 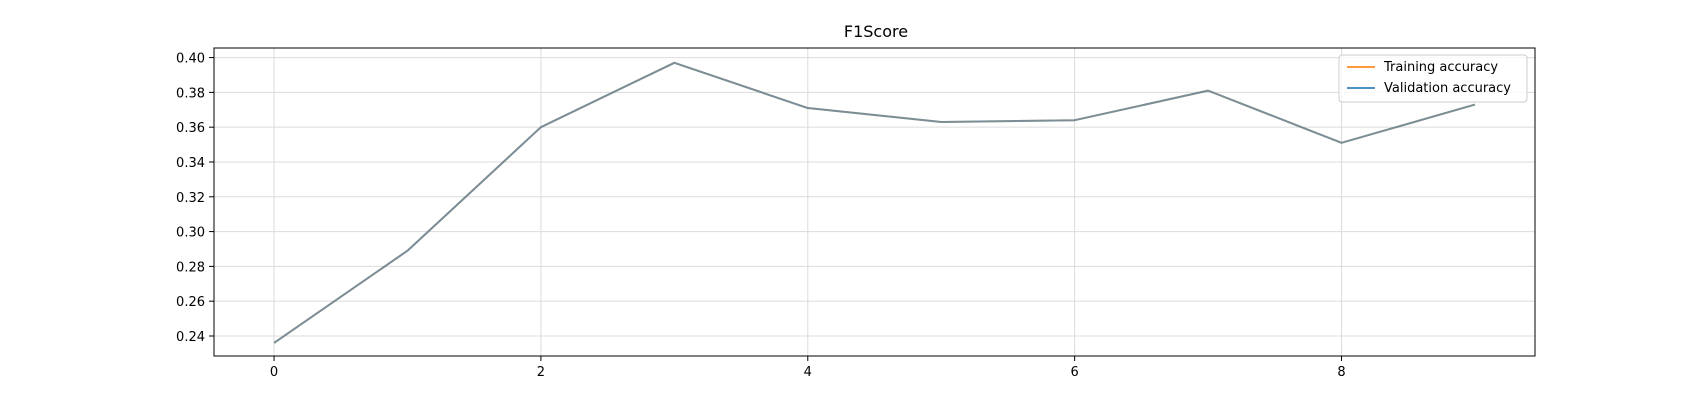 I want to click on legend-box, so click(x=1433, y=78).